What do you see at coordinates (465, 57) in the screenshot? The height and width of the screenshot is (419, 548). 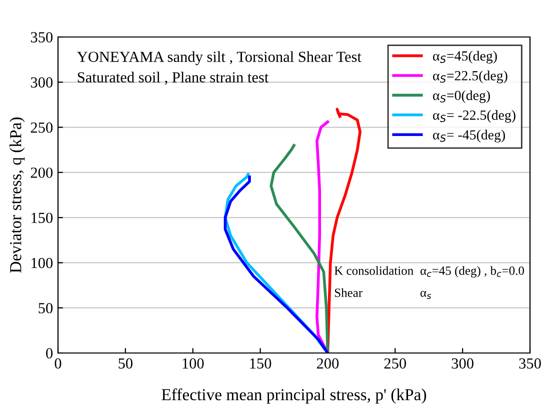 I see `legend-label: α$_{S}$=45(deg)` at bounding box center [465, 57].